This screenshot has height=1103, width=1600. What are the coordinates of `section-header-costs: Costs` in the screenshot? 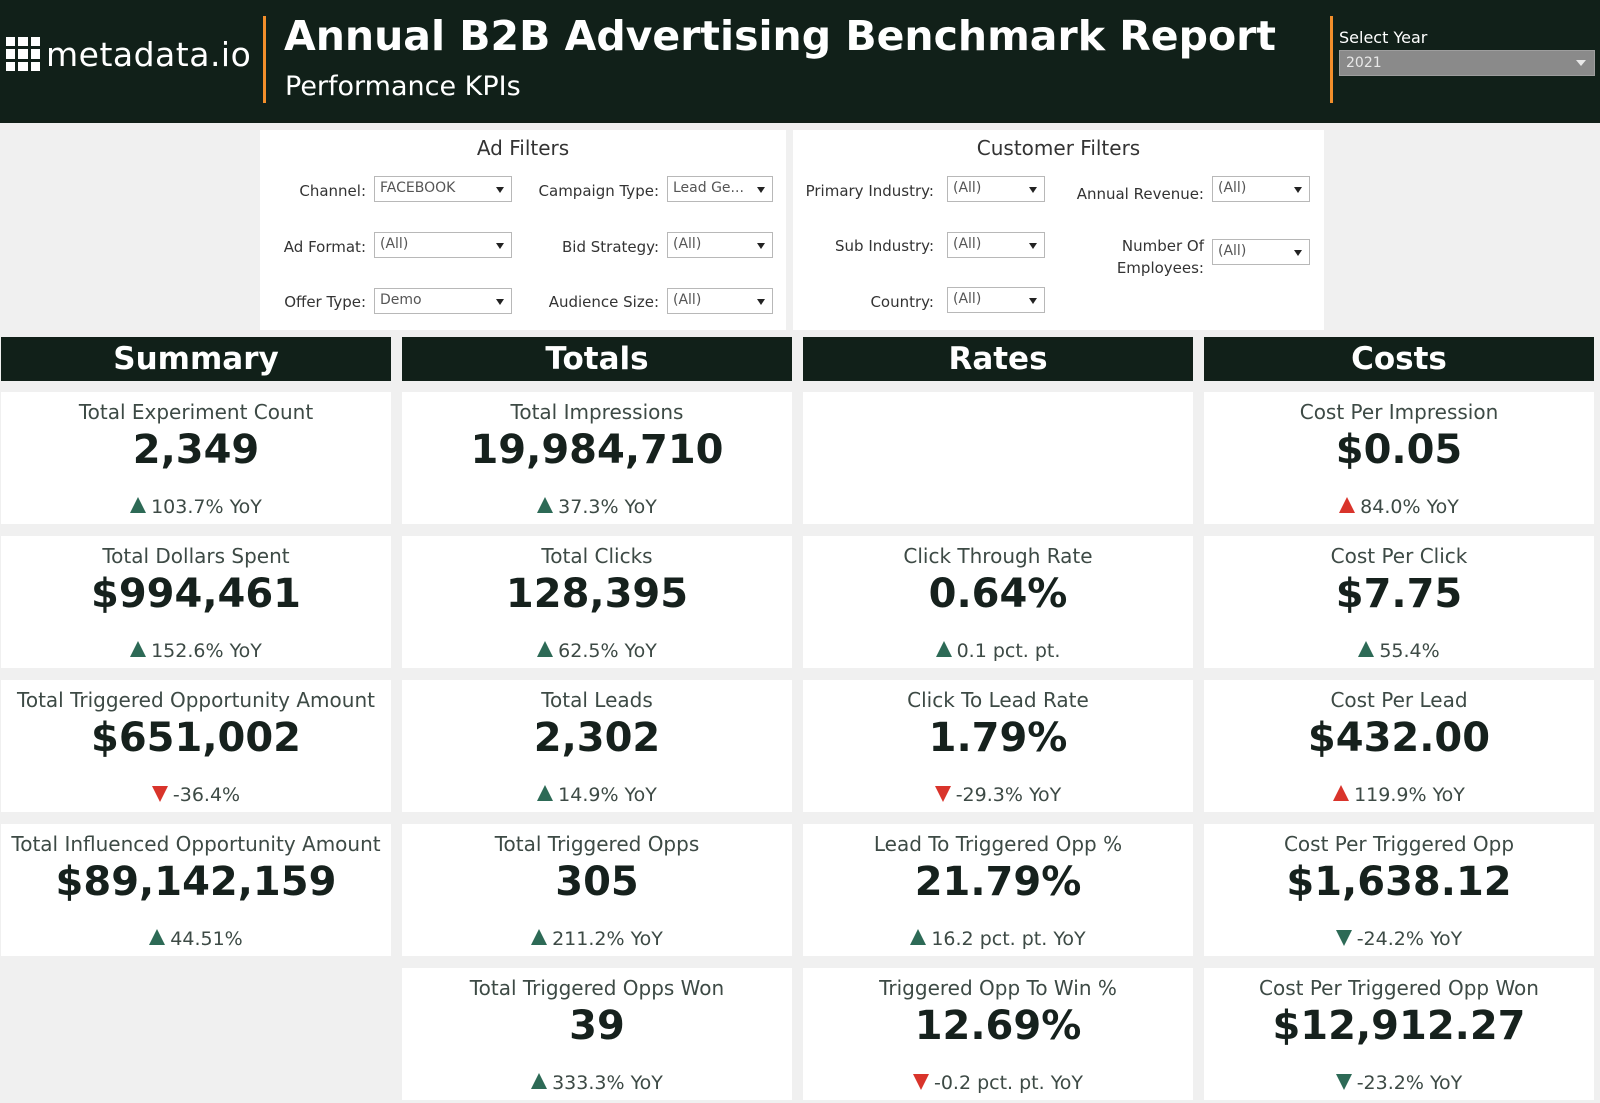 It's located at (1399, 359).